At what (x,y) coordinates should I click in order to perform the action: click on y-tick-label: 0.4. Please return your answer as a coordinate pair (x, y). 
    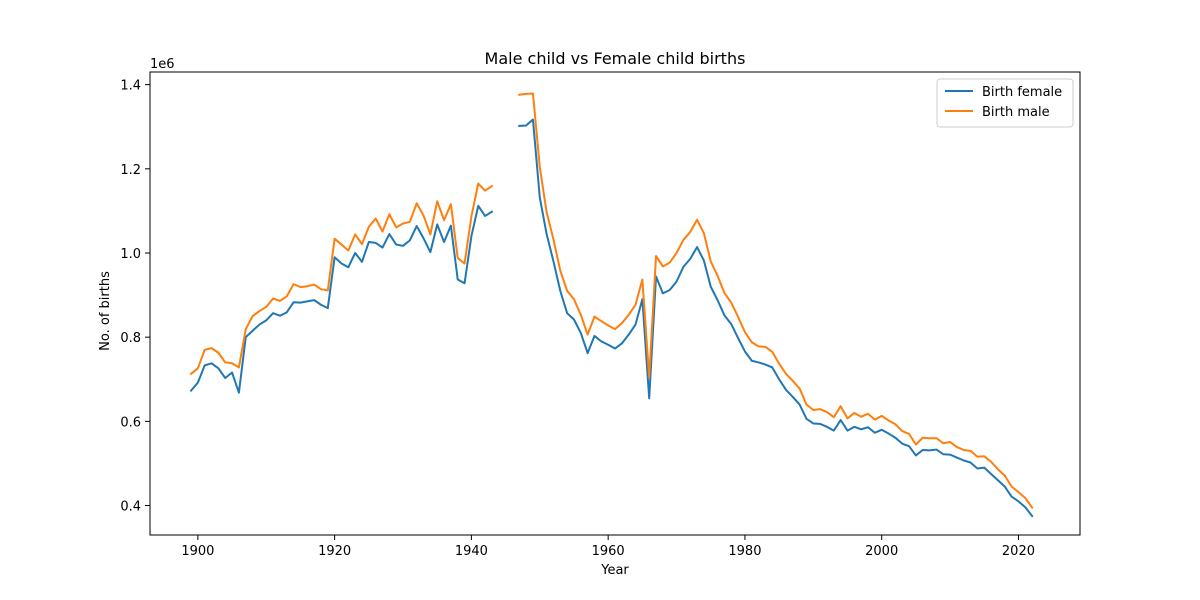
    Looking at the image, I should click on (130, 507).